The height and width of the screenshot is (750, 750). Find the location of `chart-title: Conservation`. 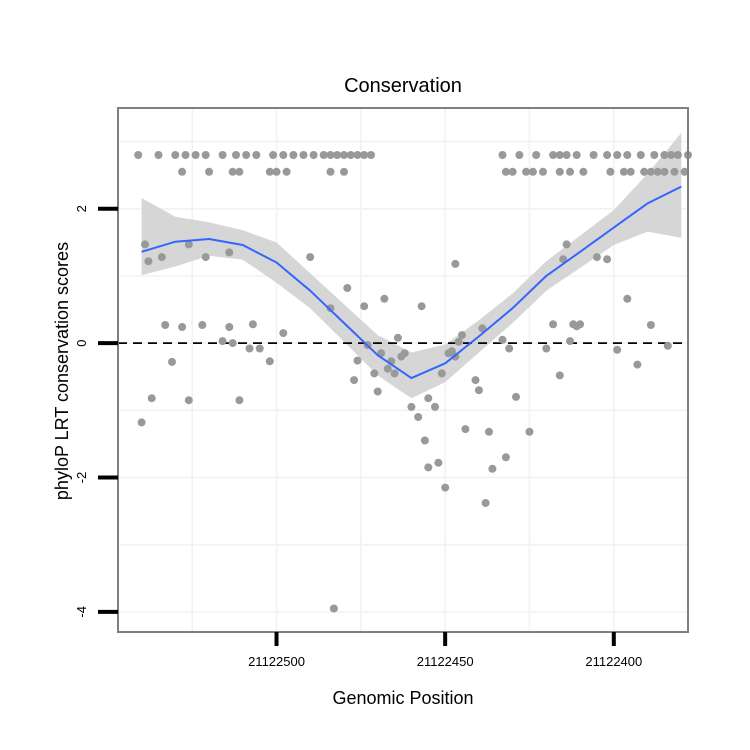

chart-title: Conservation is located at coordinates (403, 86).